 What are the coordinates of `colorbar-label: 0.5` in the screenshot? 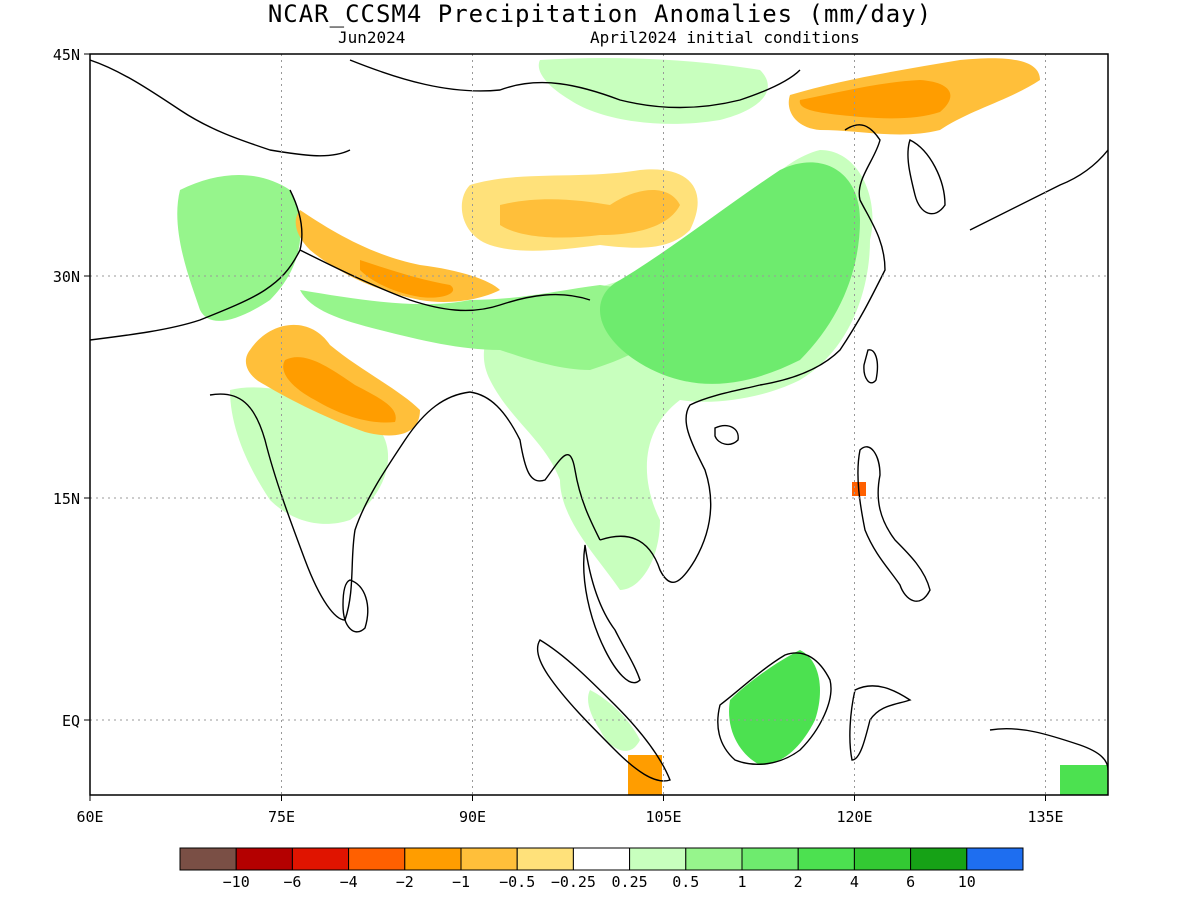 It's located at (685, 882).